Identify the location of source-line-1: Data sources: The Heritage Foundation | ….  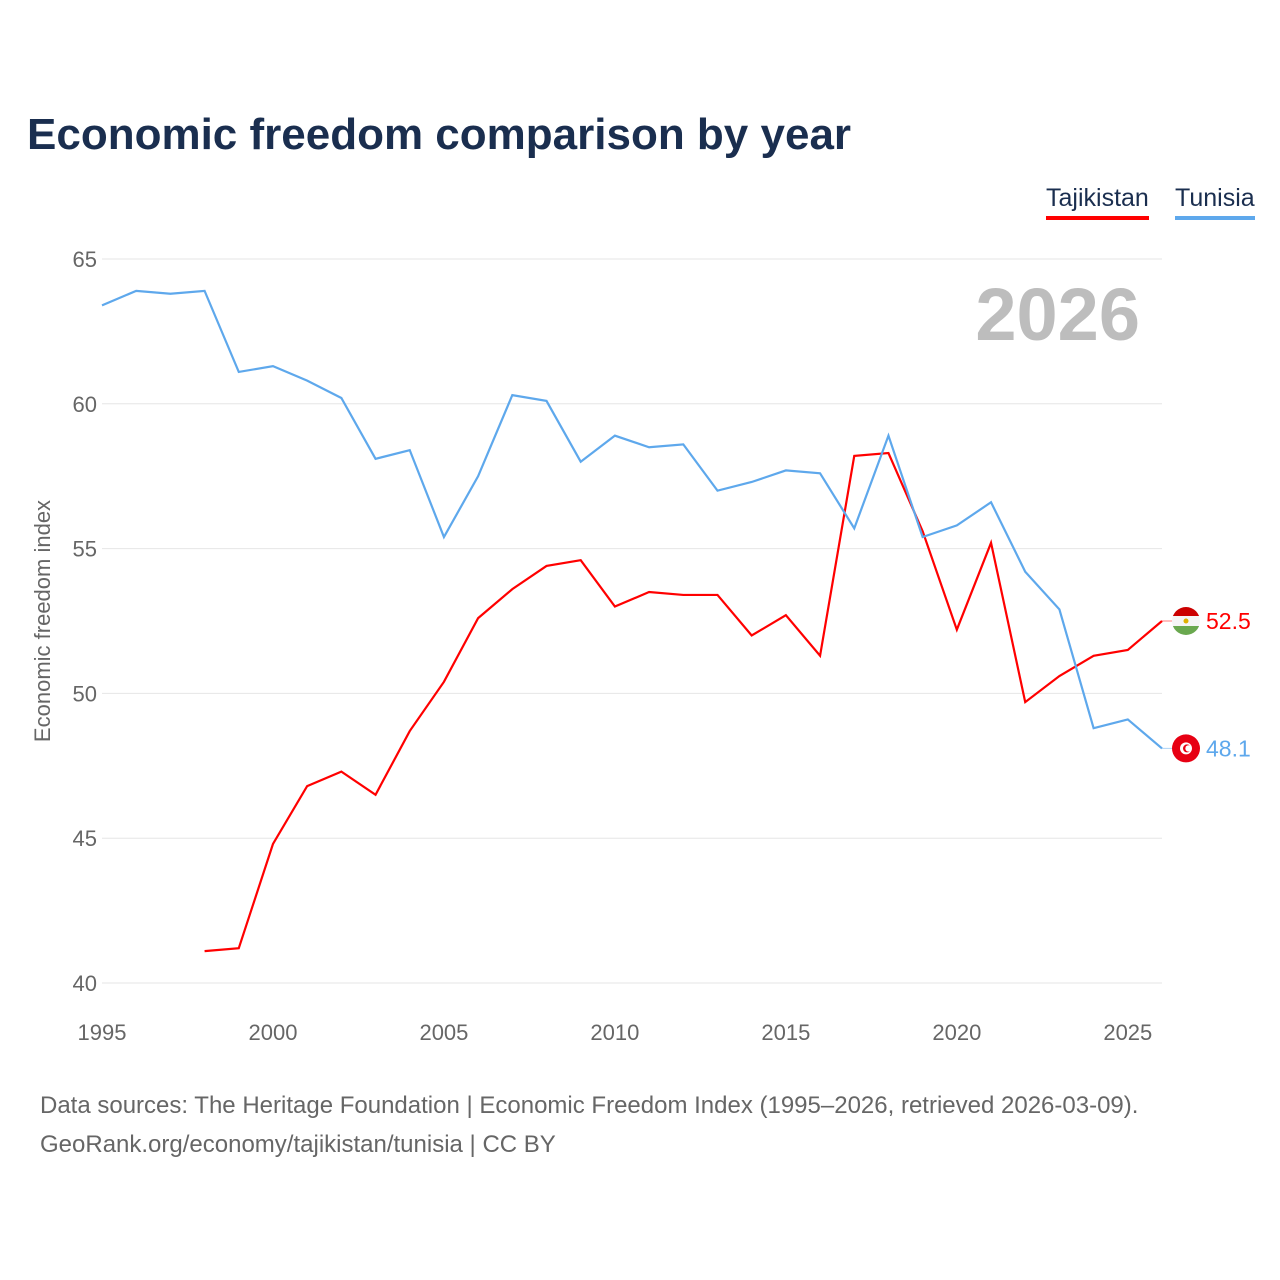
(589, 1105).